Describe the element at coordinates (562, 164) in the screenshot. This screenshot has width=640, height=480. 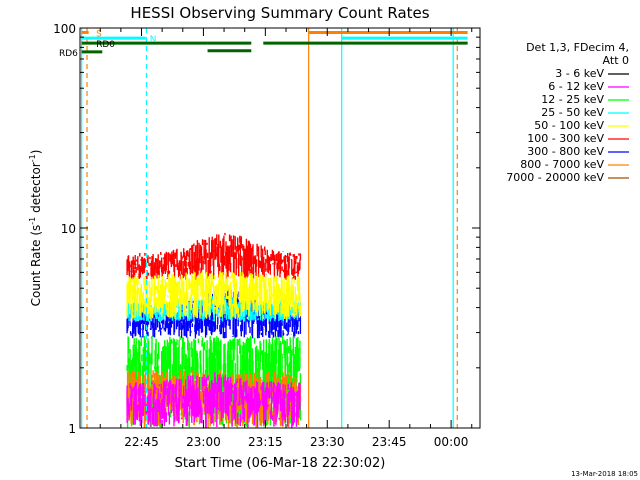
I see `legend-label-7: 800 - 7000 keV` at that location.